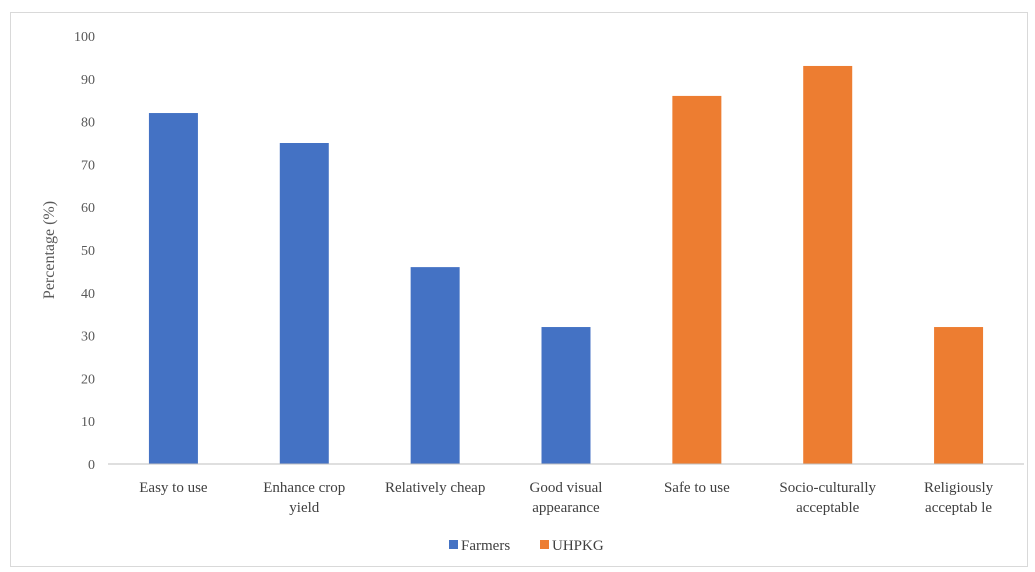  What do you see at coordinates (88, 123) in the screenshot?
I see `y-tick-label: 80` at bounding box center [88, 123].